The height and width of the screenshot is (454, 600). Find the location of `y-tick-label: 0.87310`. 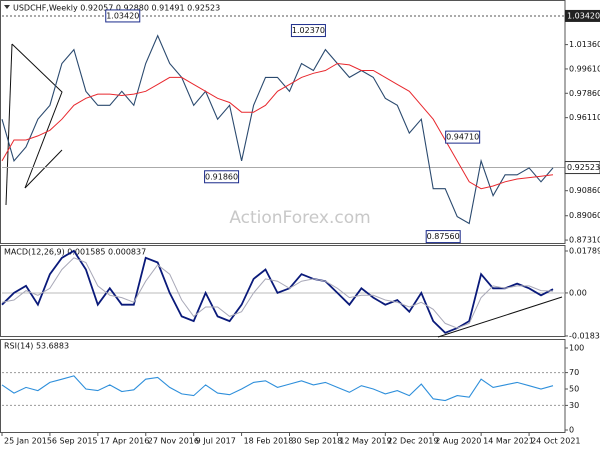

y-tick-label: 0.87310 is located at coordinates (584, 240).